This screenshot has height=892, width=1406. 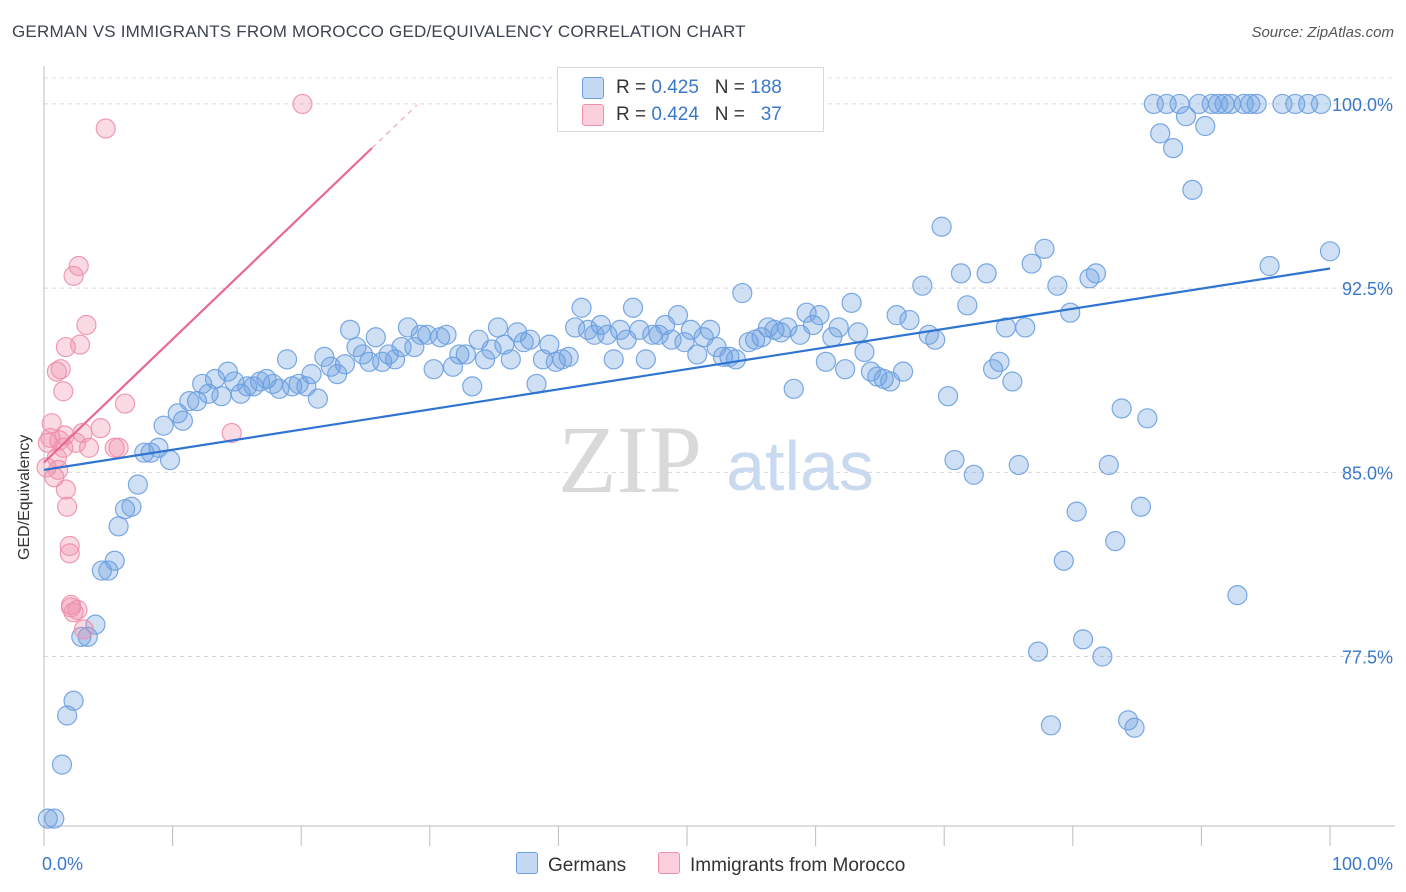 What do you see at coordinates (1362, 864) in the screenshot?
I see `x-tick-label-max: 100.0%` at bounding box center [1362, 864].